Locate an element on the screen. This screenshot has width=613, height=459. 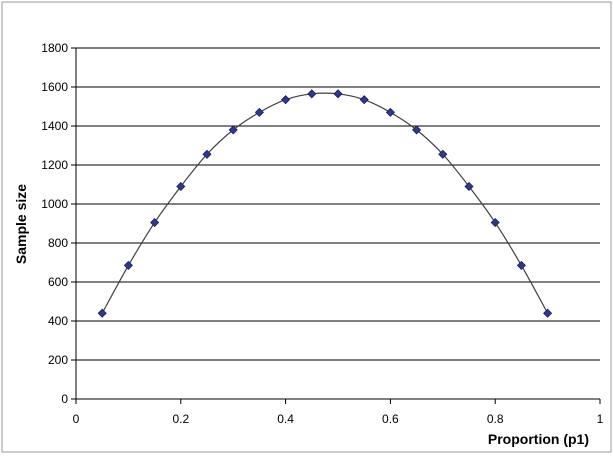
y-tick-label: 600 is located at coordinates (58, 282).